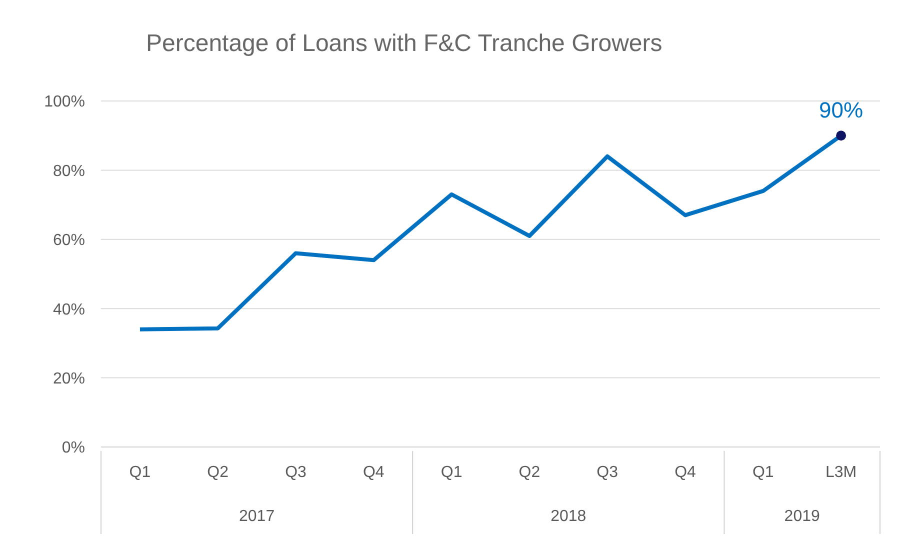 The width and height of the screenshot is (897, 547). What do you see at coordinates (68, 379) in the screenshot?
I see `y-tick-label: 20%` at bounding box center [68, 379].